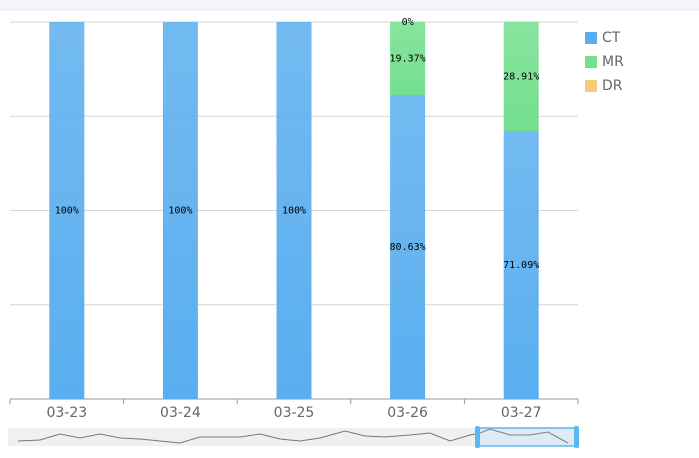 The width and height of the screenshot is (699, 458). What do you see at coordinates (294, 413) in the screenshot?
I see `x-tick-label: 03-25` at bounding box center [294, 413].